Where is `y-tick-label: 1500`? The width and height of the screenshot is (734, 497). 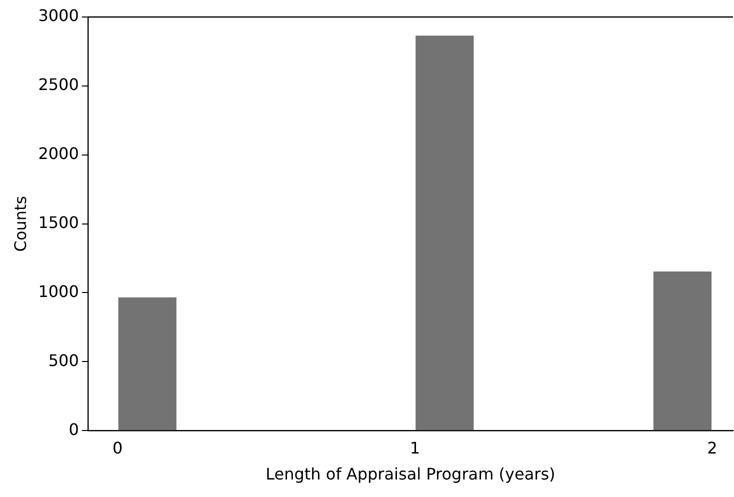 y-tick-label: 1500 is located at coordinates (58, 222).